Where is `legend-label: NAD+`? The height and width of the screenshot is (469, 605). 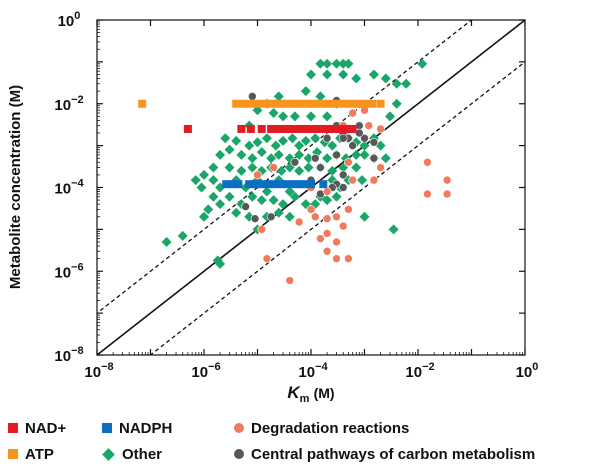
legend-label: NAD+ is located at coordinates (46, 428).